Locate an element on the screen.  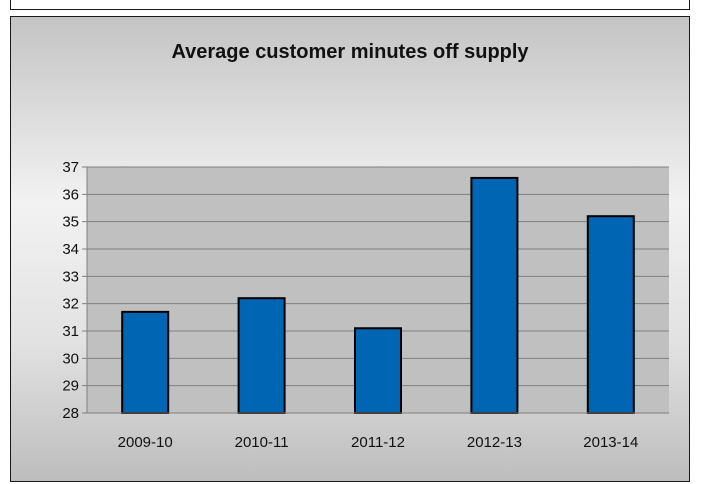
y-tick-label: 32 is located at coordinates (70, 304).